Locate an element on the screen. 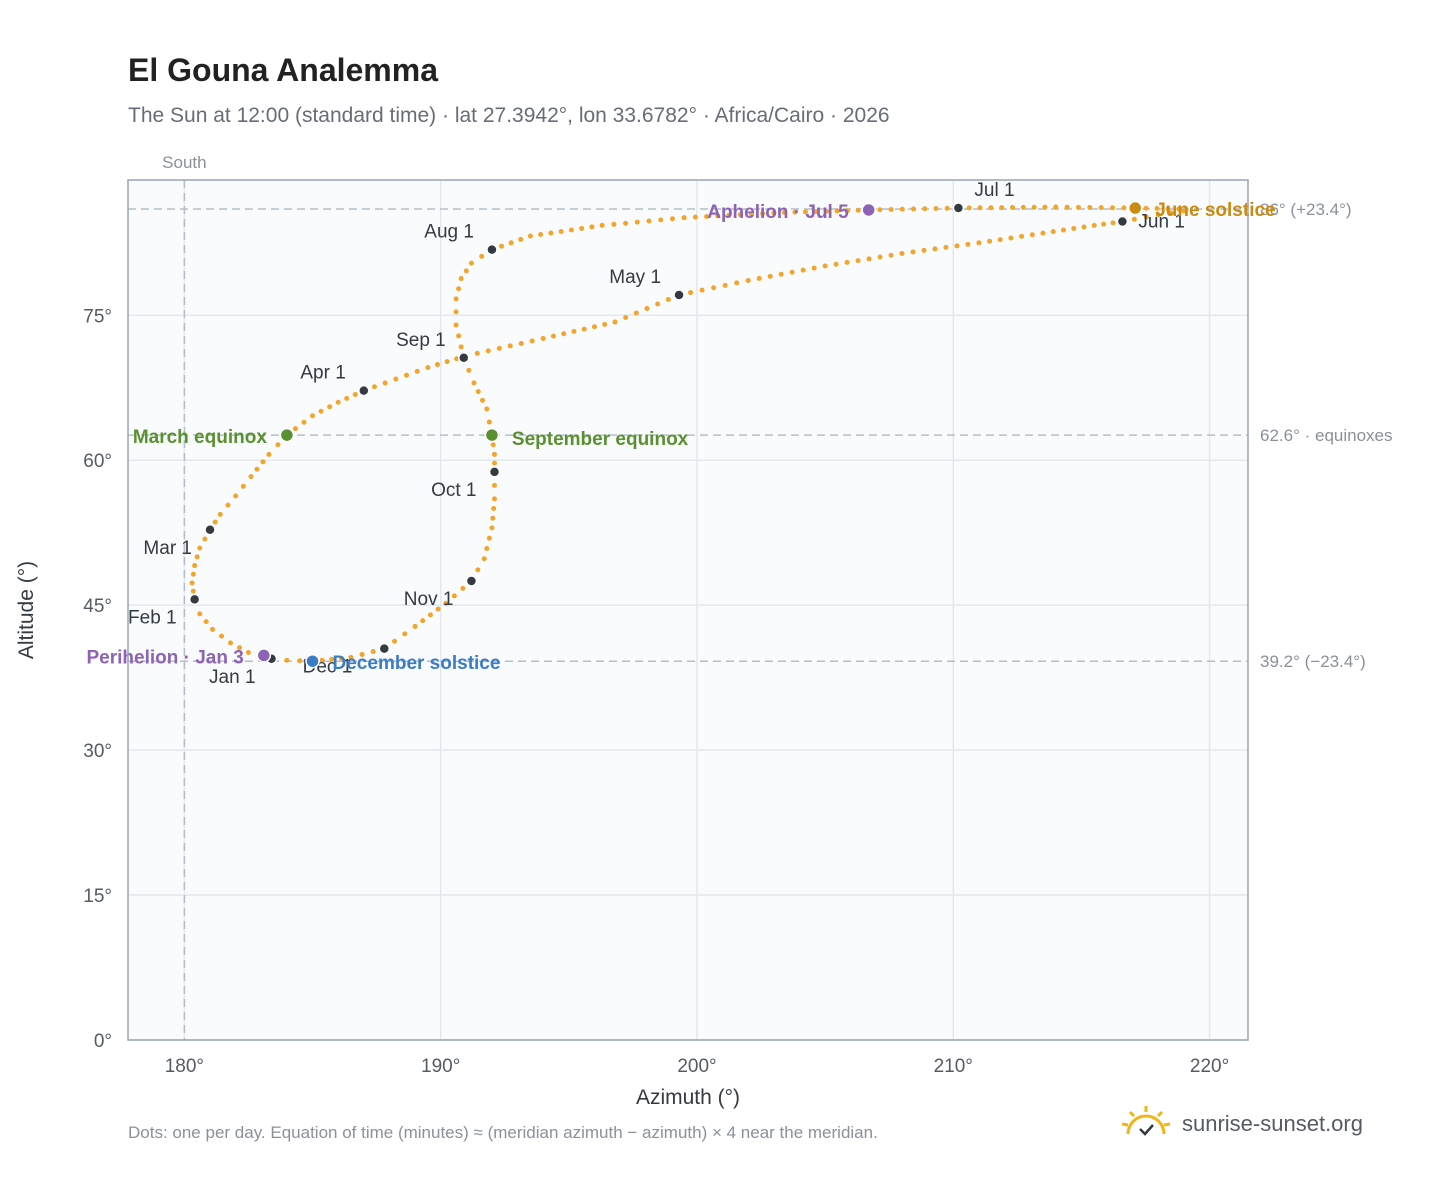  event-label: June solstice is located at coordinates (1215, 210).